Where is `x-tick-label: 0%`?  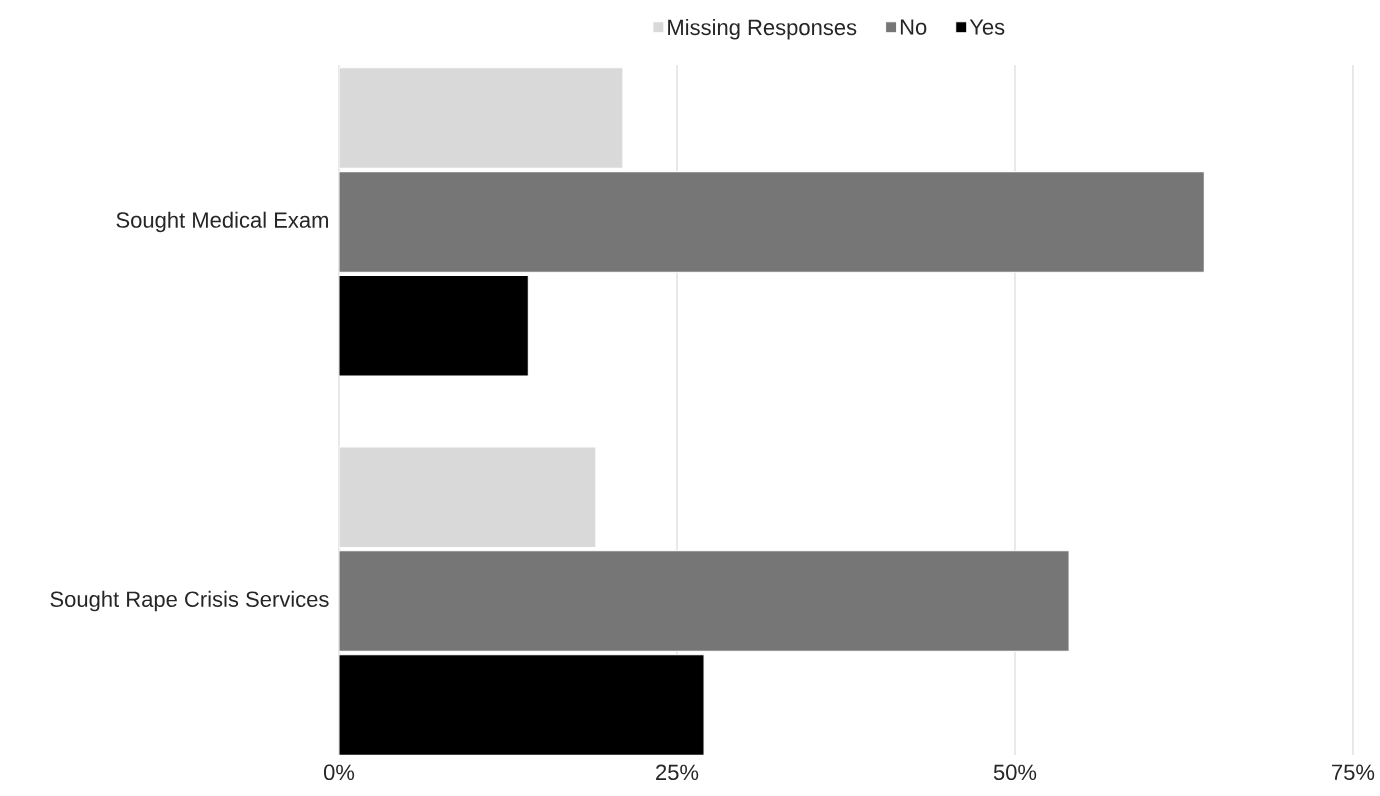 x-tick-label: 0% is located at coordinates (339, 772).